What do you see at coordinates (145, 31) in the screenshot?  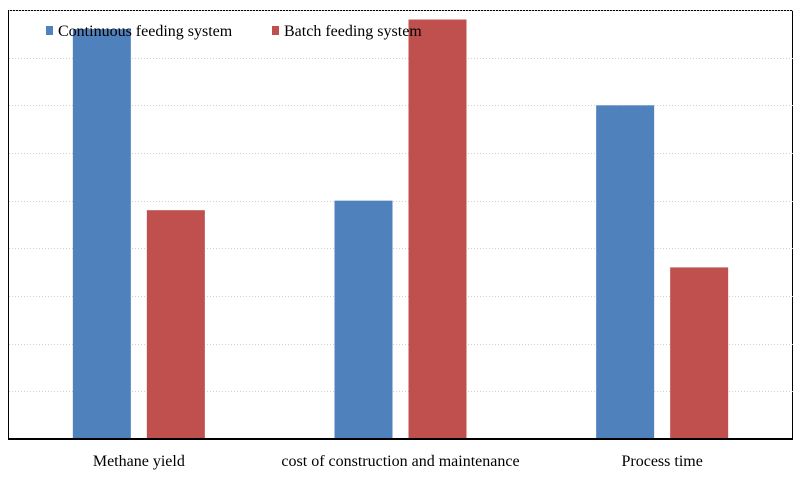 I see `legend-label: Continuous feeding system` at bounding box center [145, 31].